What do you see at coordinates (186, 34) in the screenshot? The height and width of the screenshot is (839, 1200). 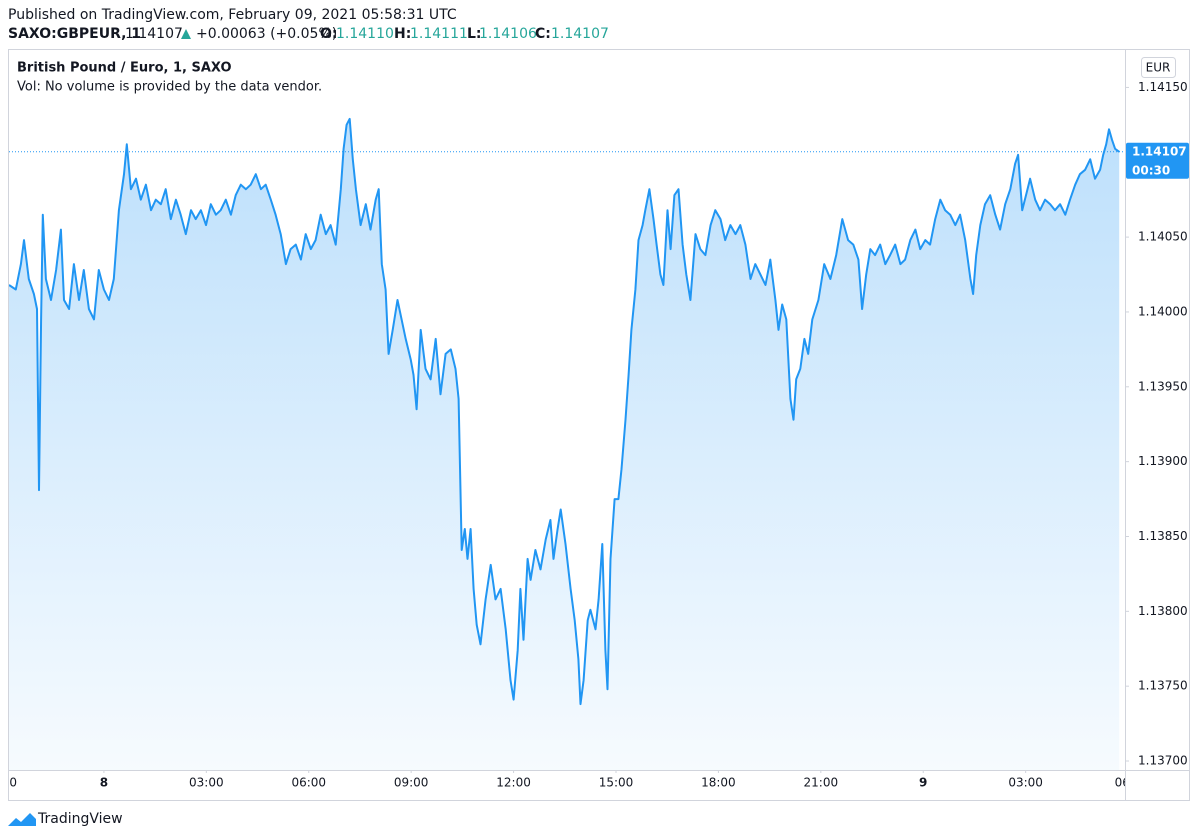 I see `up-arrow` at bounding box center [186, 34].